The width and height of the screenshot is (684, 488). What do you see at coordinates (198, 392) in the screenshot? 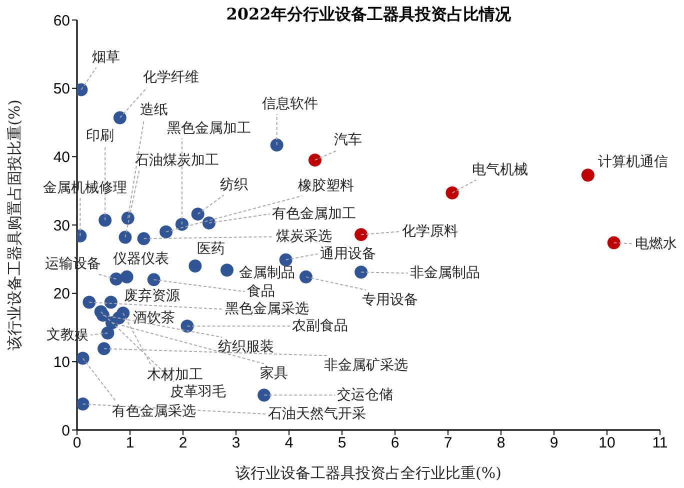
I see `data-label: 皮革羽毛` at bounding box center [198, 392].